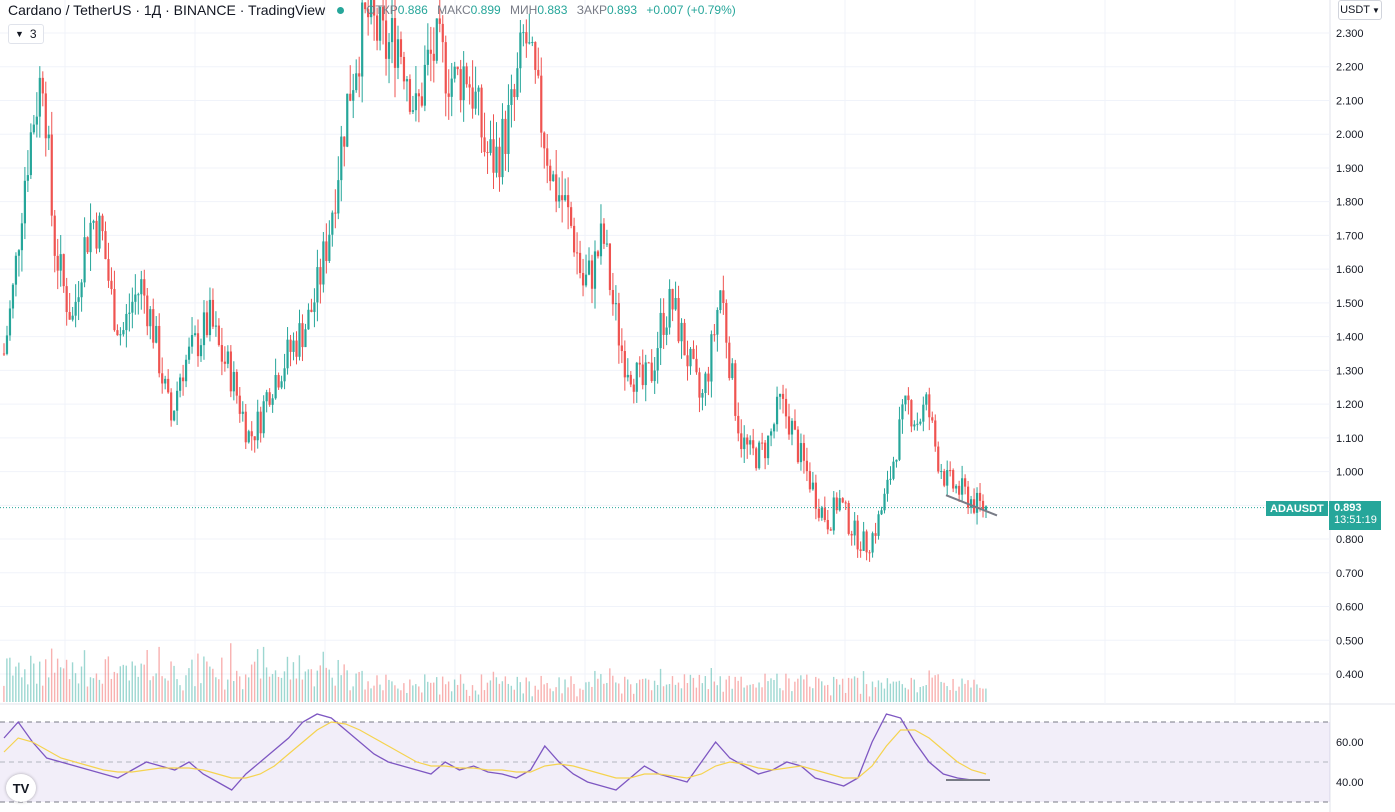 The image size is (1395, 812). What do you see at coordinates (21, 788) in the screenshot?
I see `tradingview-logo: TV` at bounding box center [21, 788].